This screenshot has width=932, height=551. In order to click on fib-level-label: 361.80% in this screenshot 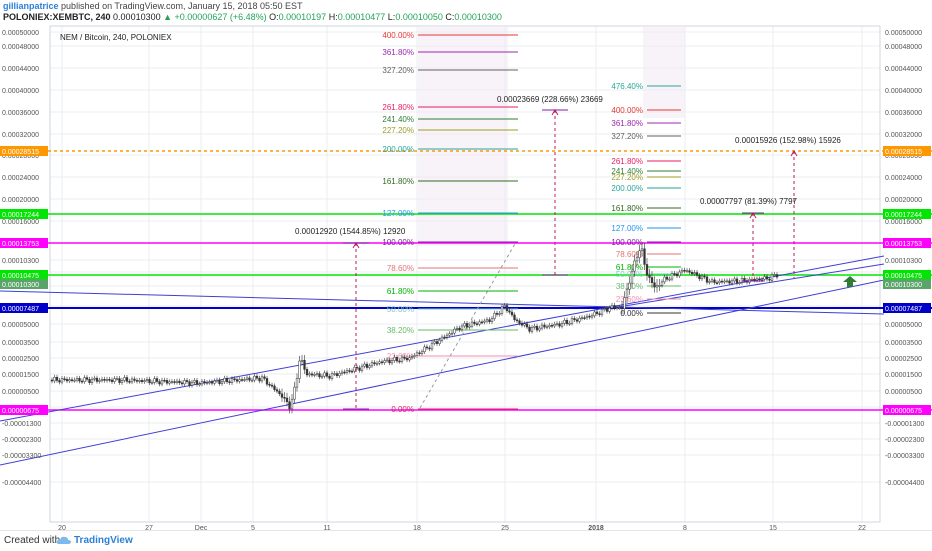, I will do `click(398, 52)`.